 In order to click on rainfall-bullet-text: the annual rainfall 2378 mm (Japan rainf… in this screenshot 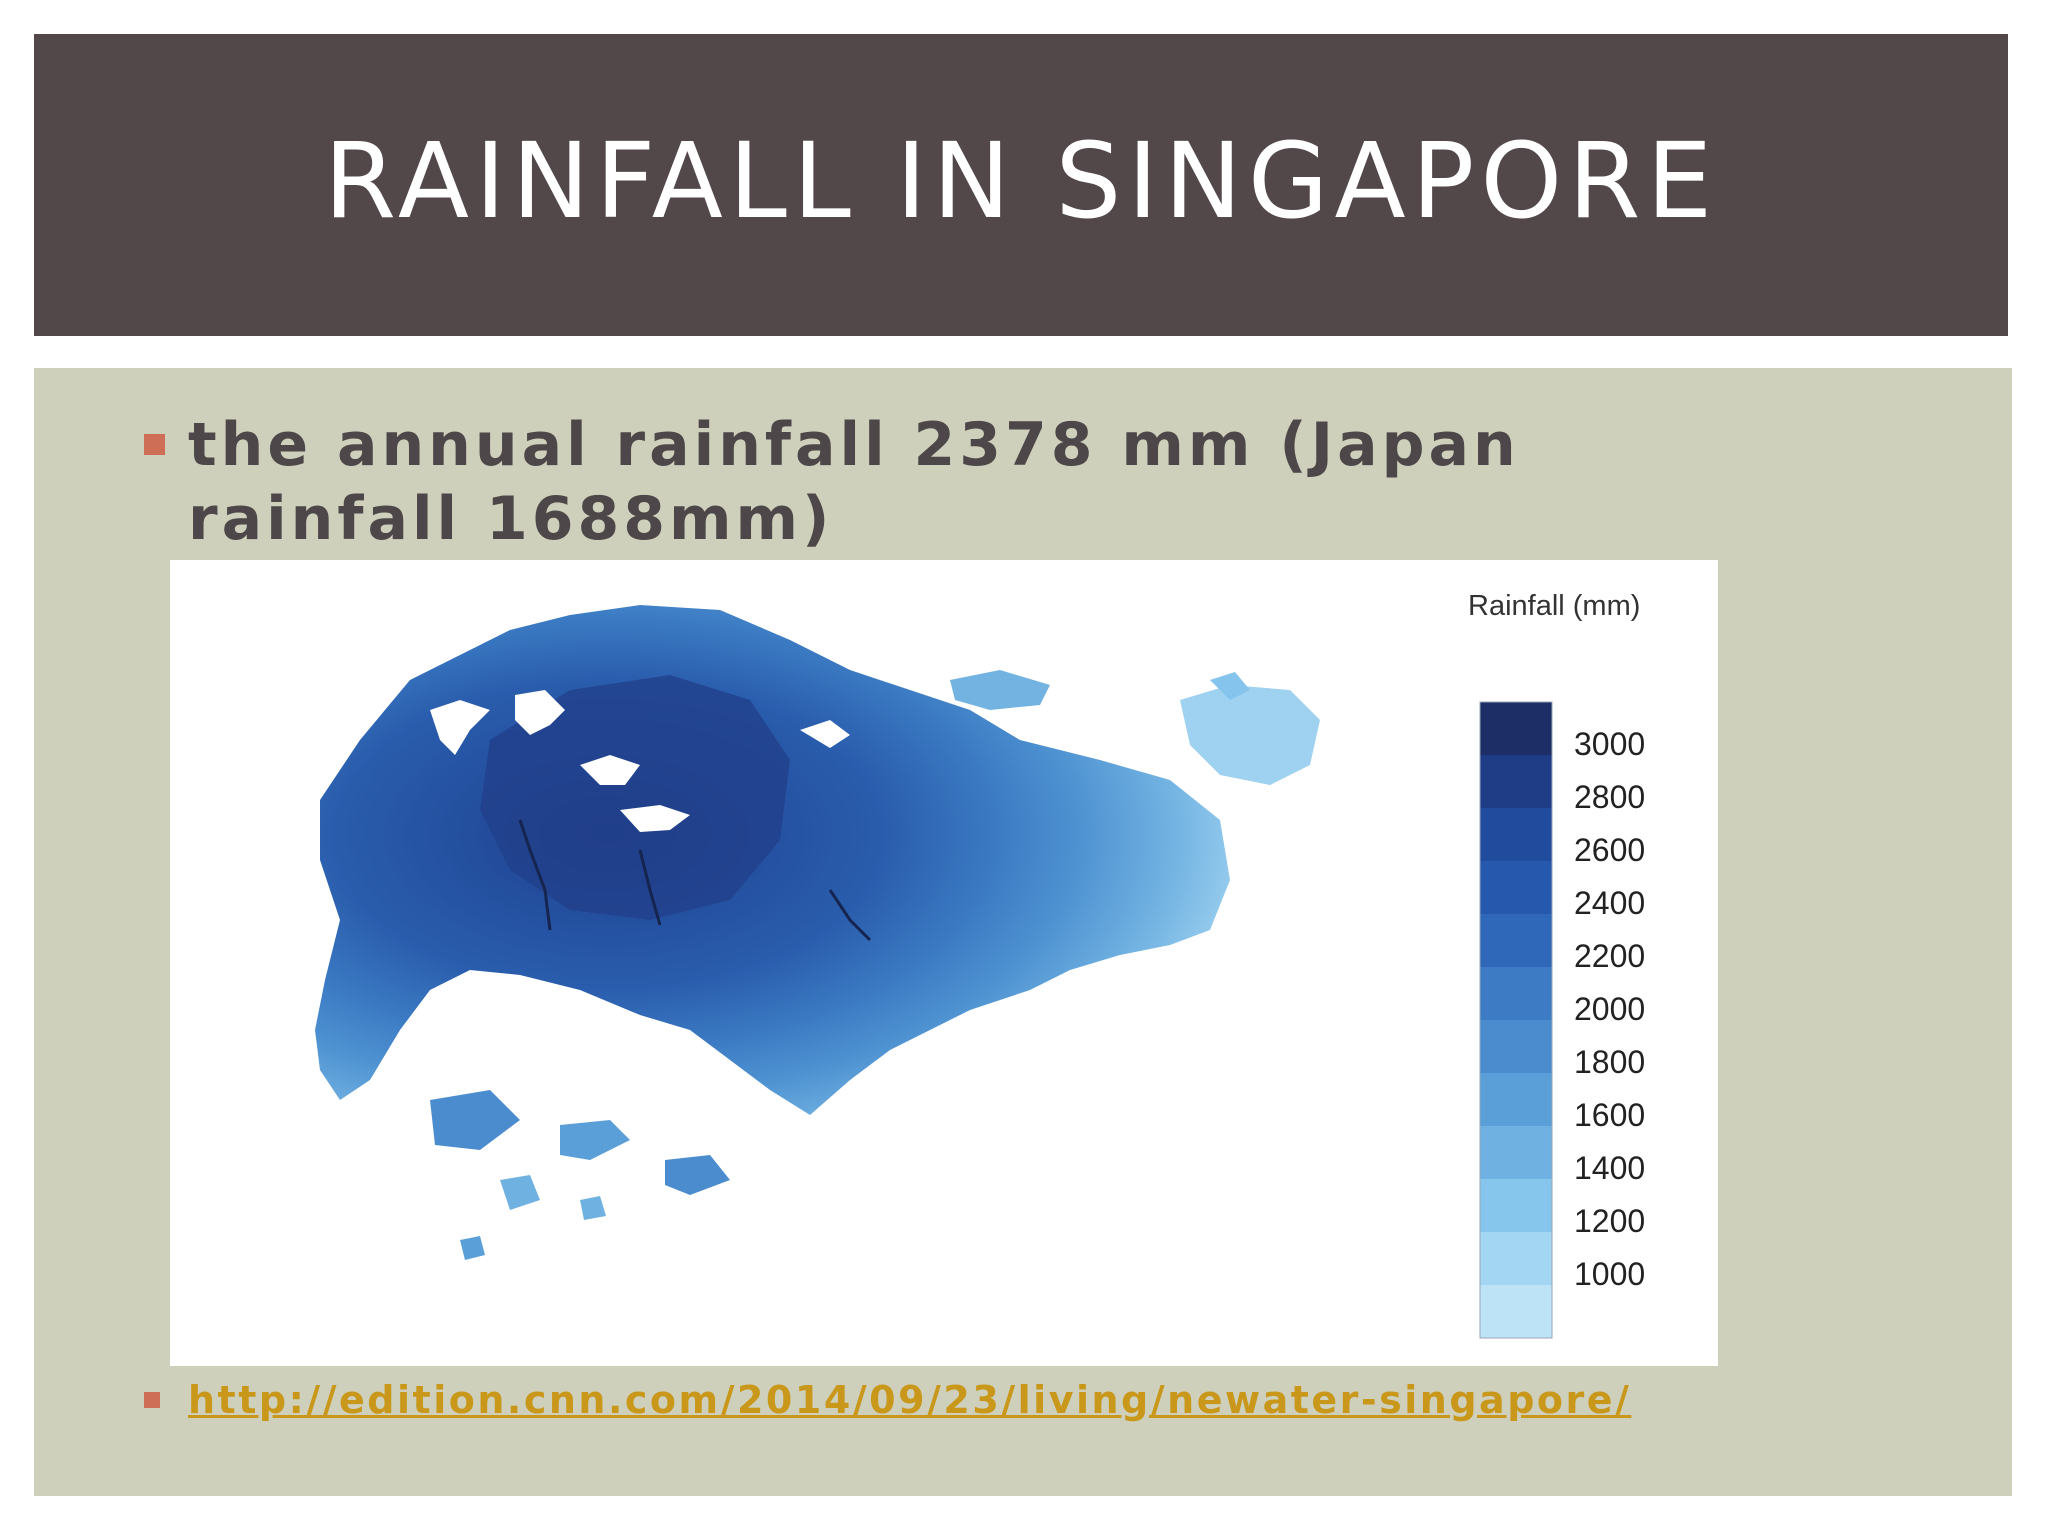, I will do `click(854, 482)`.